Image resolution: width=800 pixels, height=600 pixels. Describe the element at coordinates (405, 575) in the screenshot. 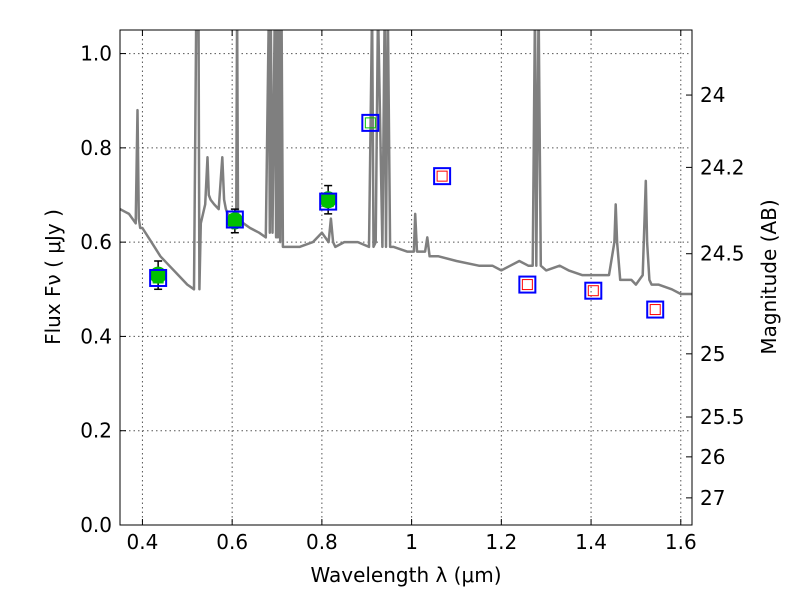

I see `x-axis-title: Wavelength λ (μm)` at that location.